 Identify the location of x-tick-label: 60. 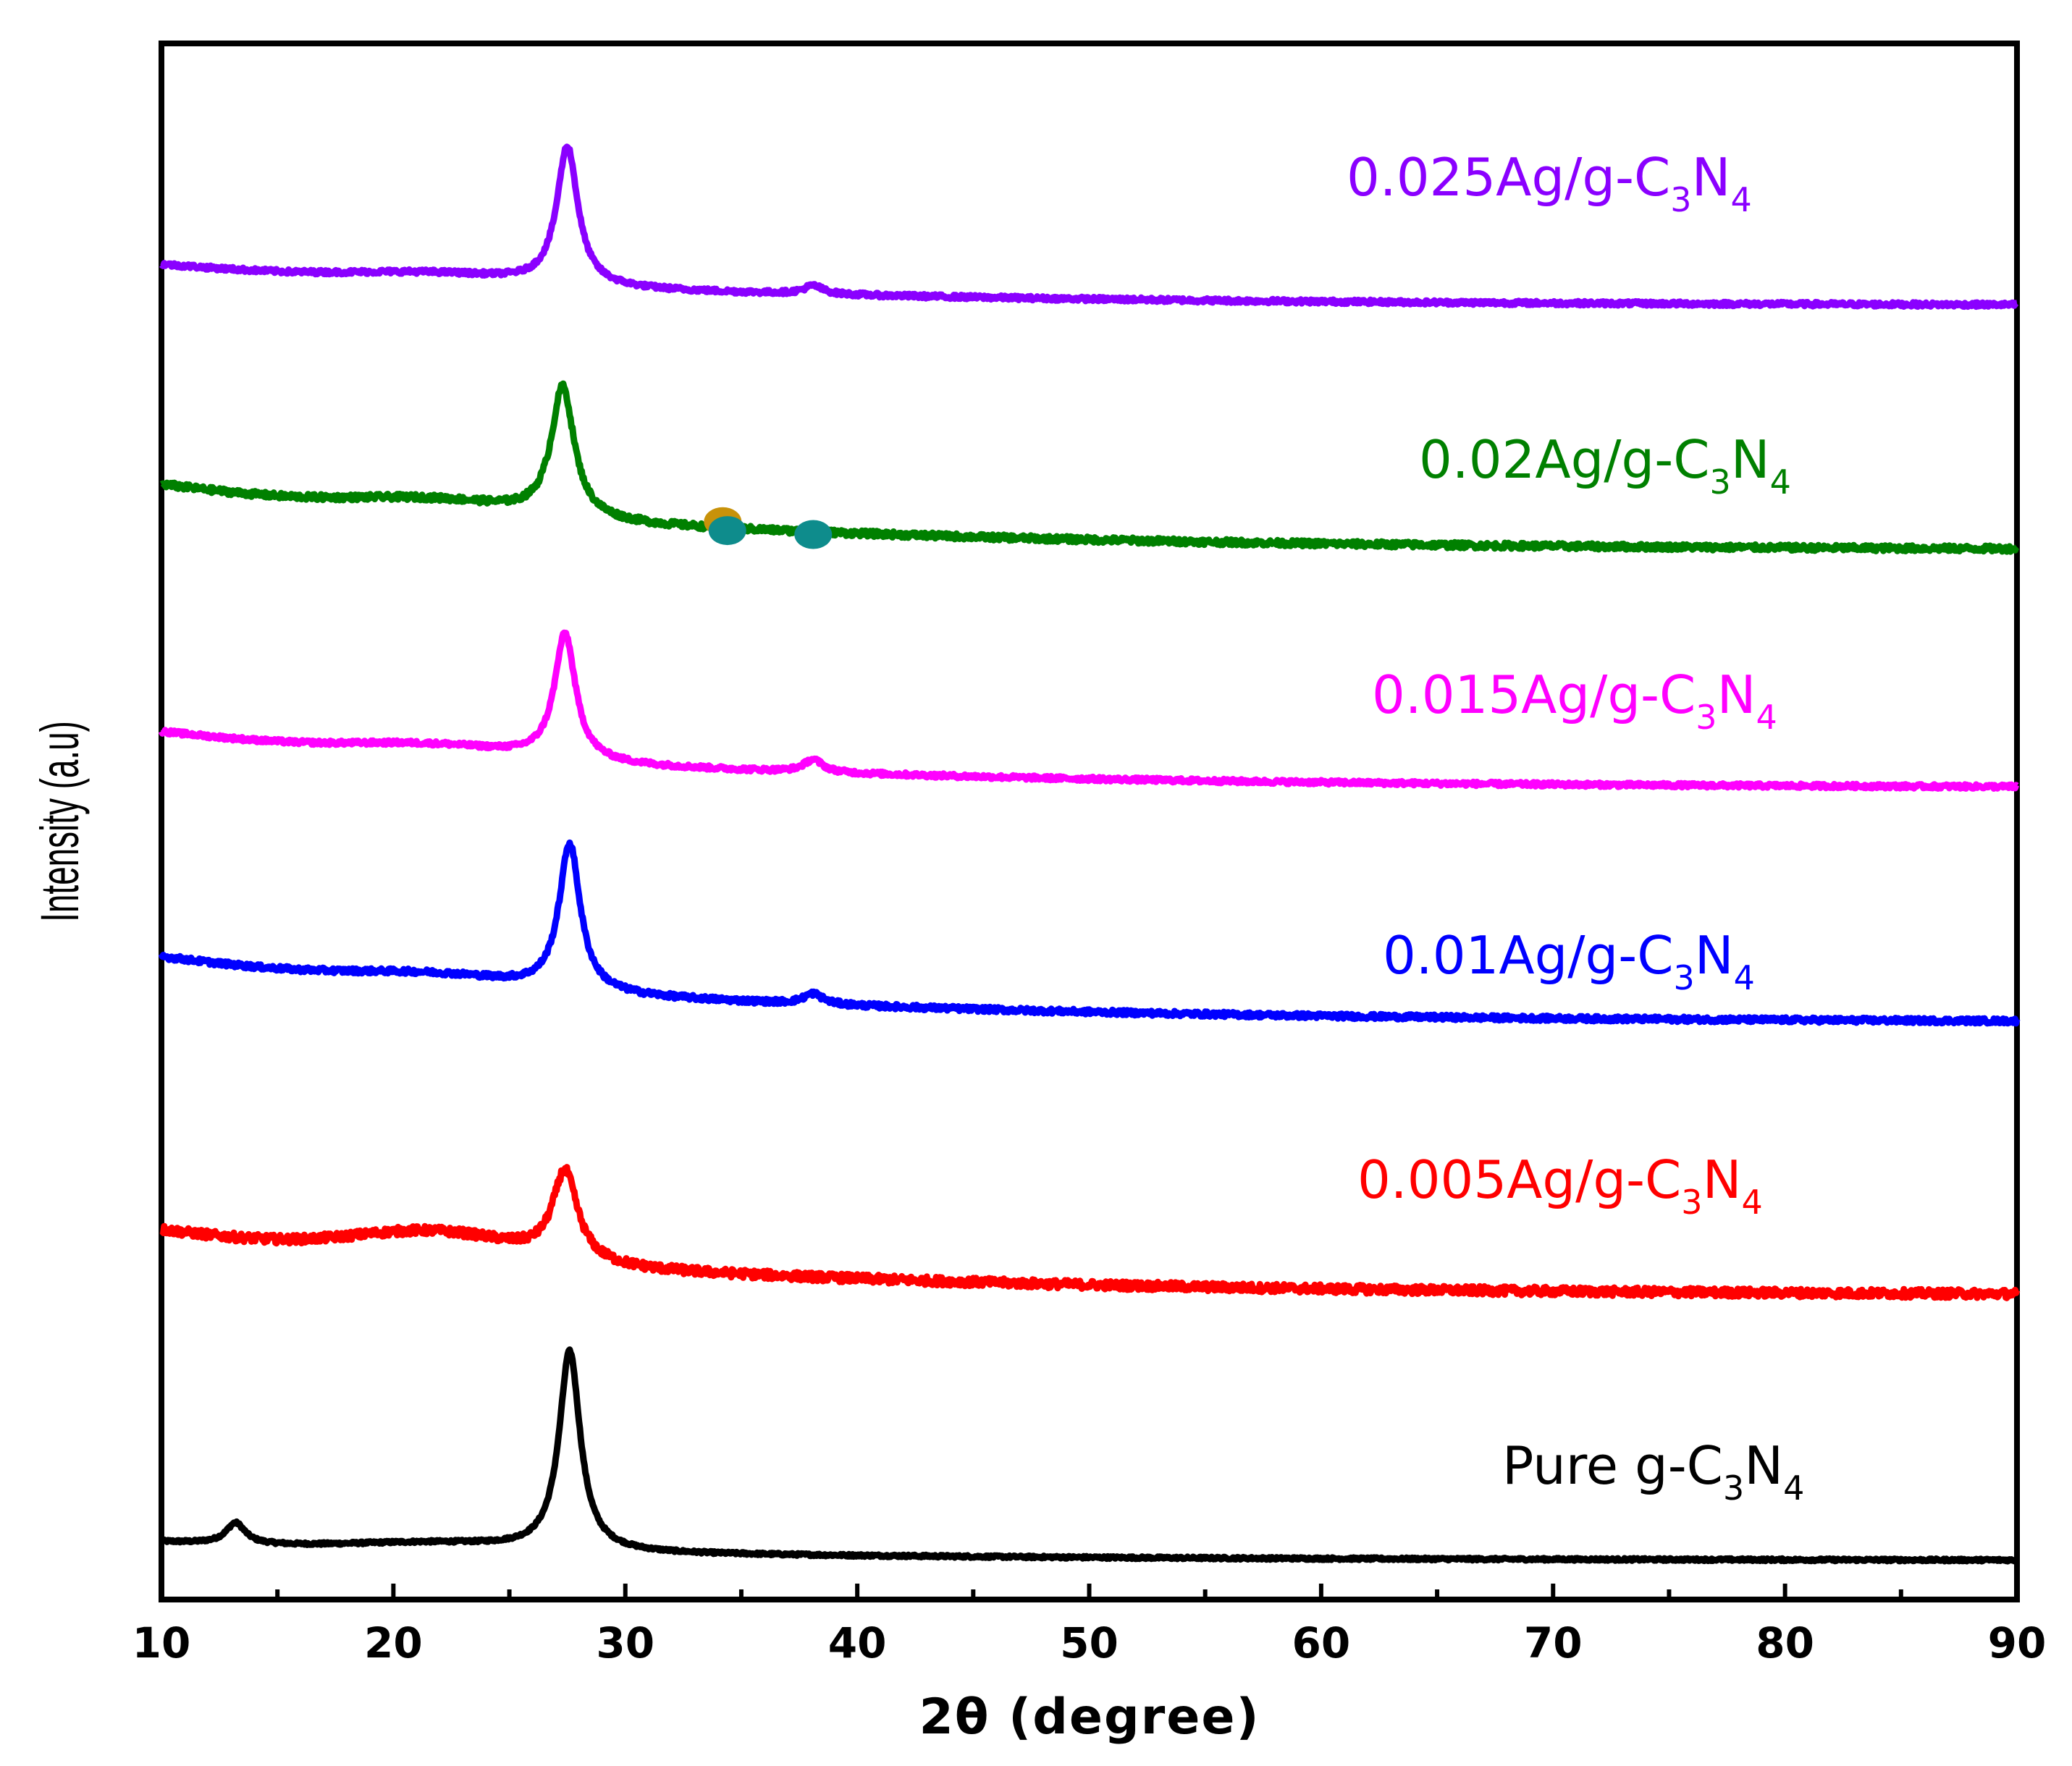
(1321, 1643).